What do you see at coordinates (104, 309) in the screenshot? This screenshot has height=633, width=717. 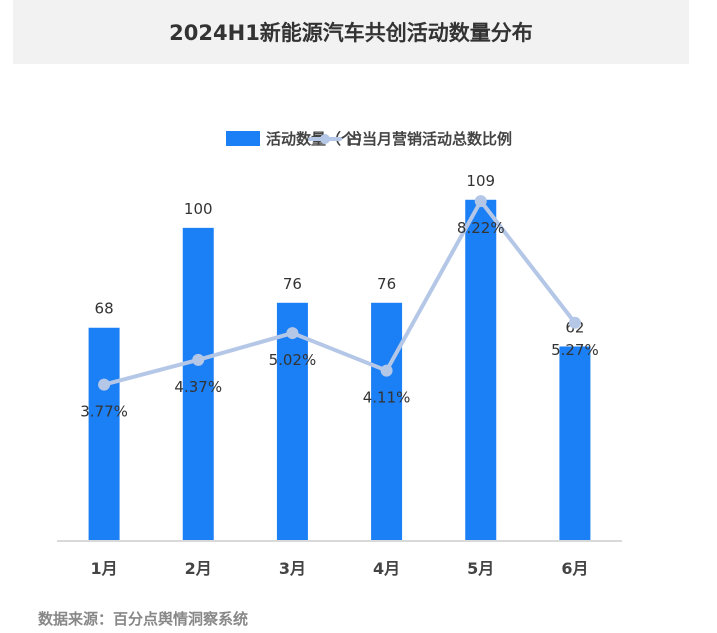 I see `bar-value-label: 68` at bounding box center [104, 309].